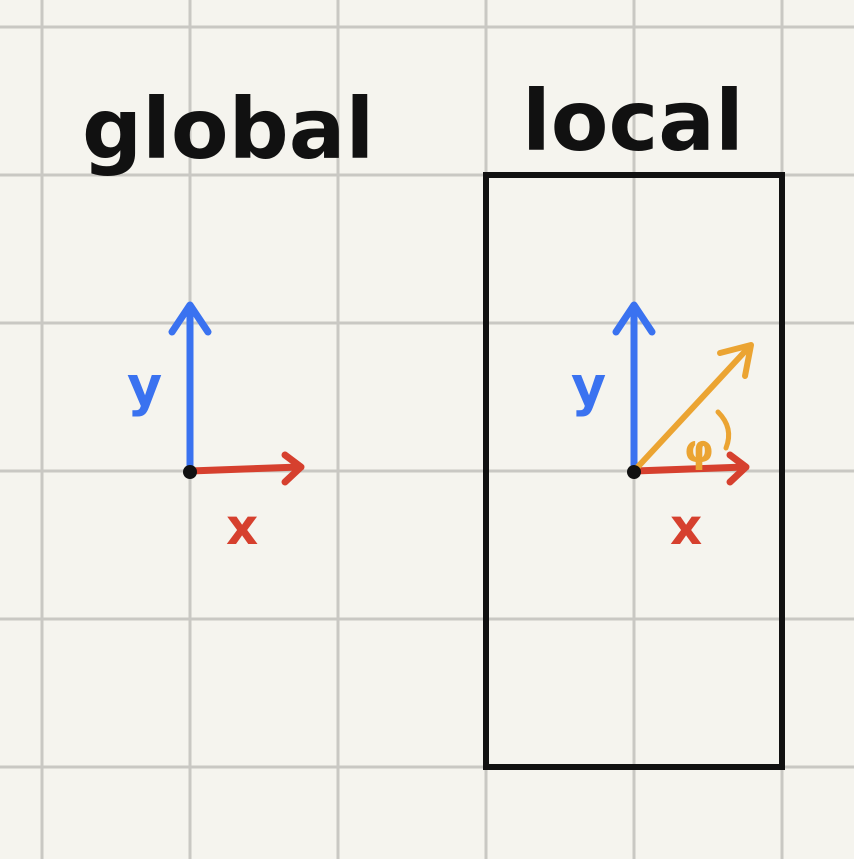 The image size is (854, 859). I want to click on local-vector, so click(692, 408).